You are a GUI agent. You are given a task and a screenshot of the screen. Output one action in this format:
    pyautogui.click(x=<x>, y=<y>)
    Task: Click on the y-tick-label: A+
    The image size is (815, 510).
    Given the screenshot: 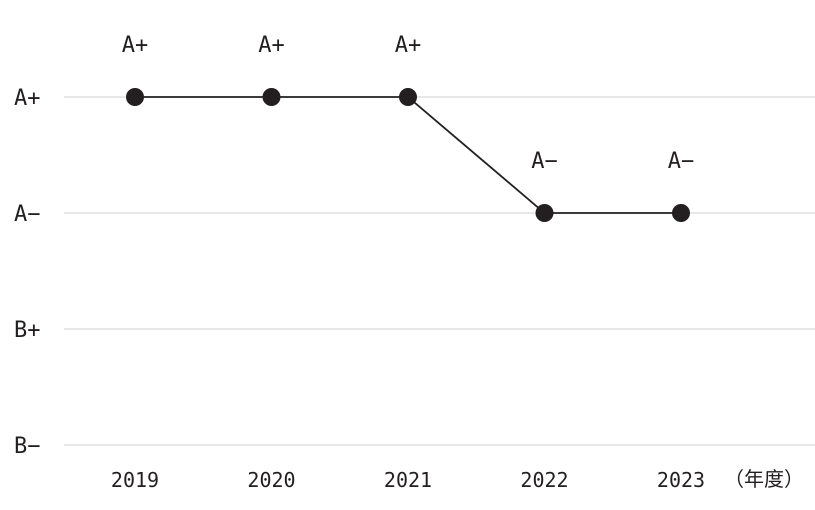 What is the action you would take?
    pyautogui.click(x=27, y=98)
    